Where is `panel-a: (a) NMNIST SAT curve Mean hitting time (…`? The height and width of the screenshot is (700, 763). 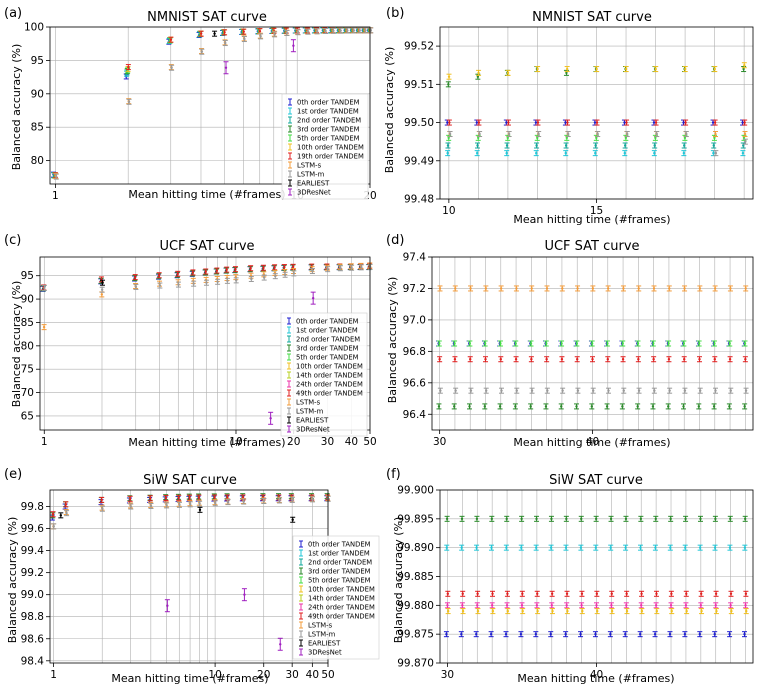
panel-a: (a) NMNIST SAT curve Mean hitting time (… is located at coordinates (145, 103).